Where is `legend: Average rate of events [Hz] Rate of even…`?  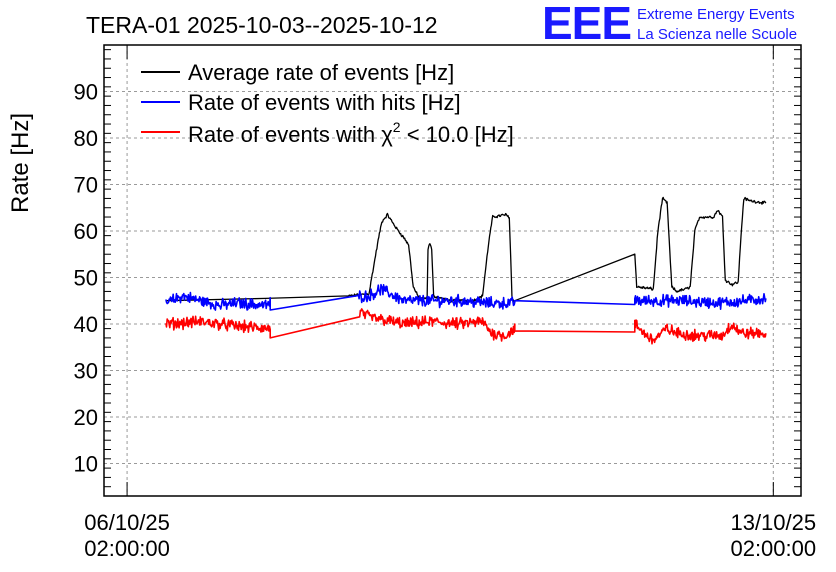
legend: Average rate of events [Hz] Rate of even… is located at coordinates (327, 103).